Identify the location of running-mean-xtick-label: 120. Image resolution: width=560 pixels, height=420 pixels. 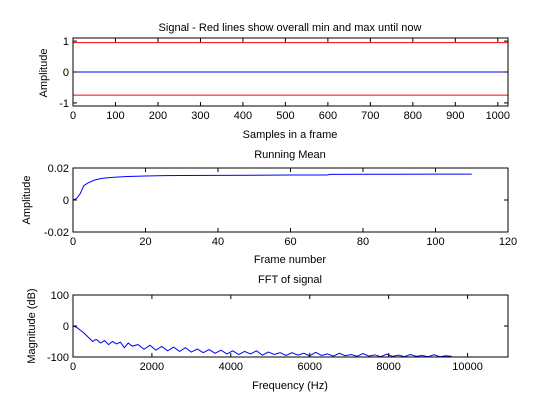
(508, 242).